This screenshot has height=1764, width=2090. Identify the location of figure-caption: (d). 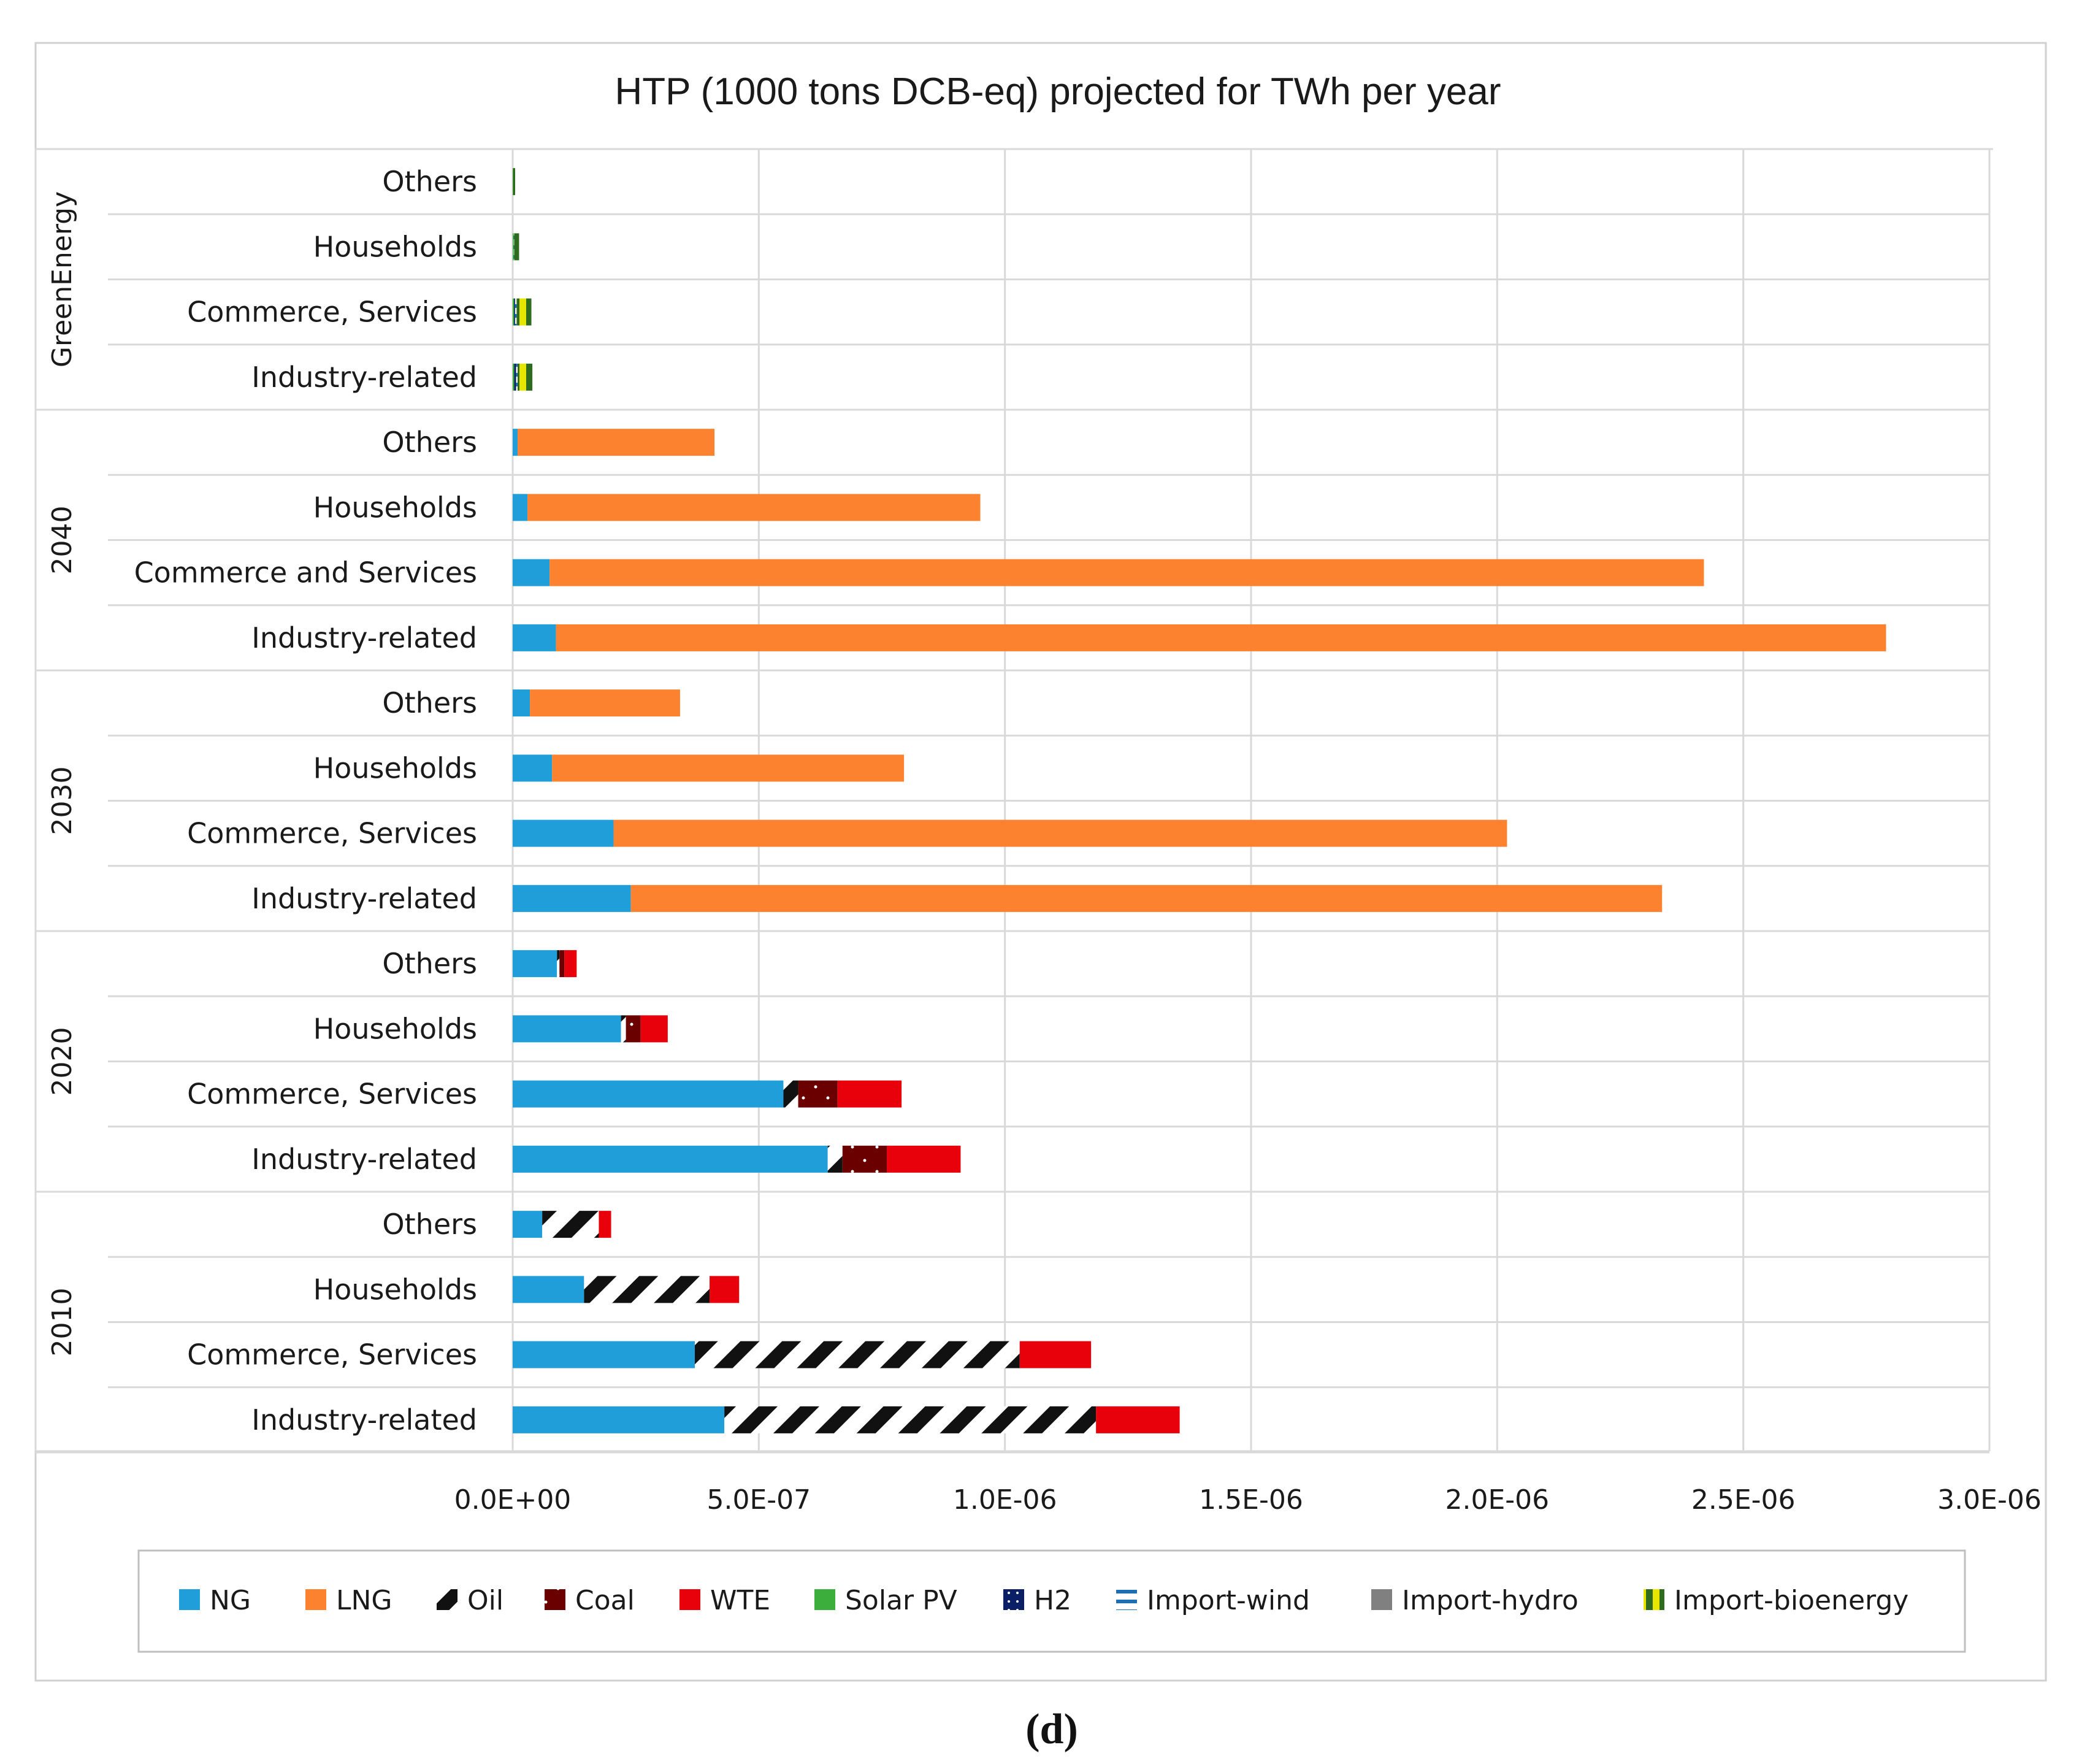
(1051, 1730).